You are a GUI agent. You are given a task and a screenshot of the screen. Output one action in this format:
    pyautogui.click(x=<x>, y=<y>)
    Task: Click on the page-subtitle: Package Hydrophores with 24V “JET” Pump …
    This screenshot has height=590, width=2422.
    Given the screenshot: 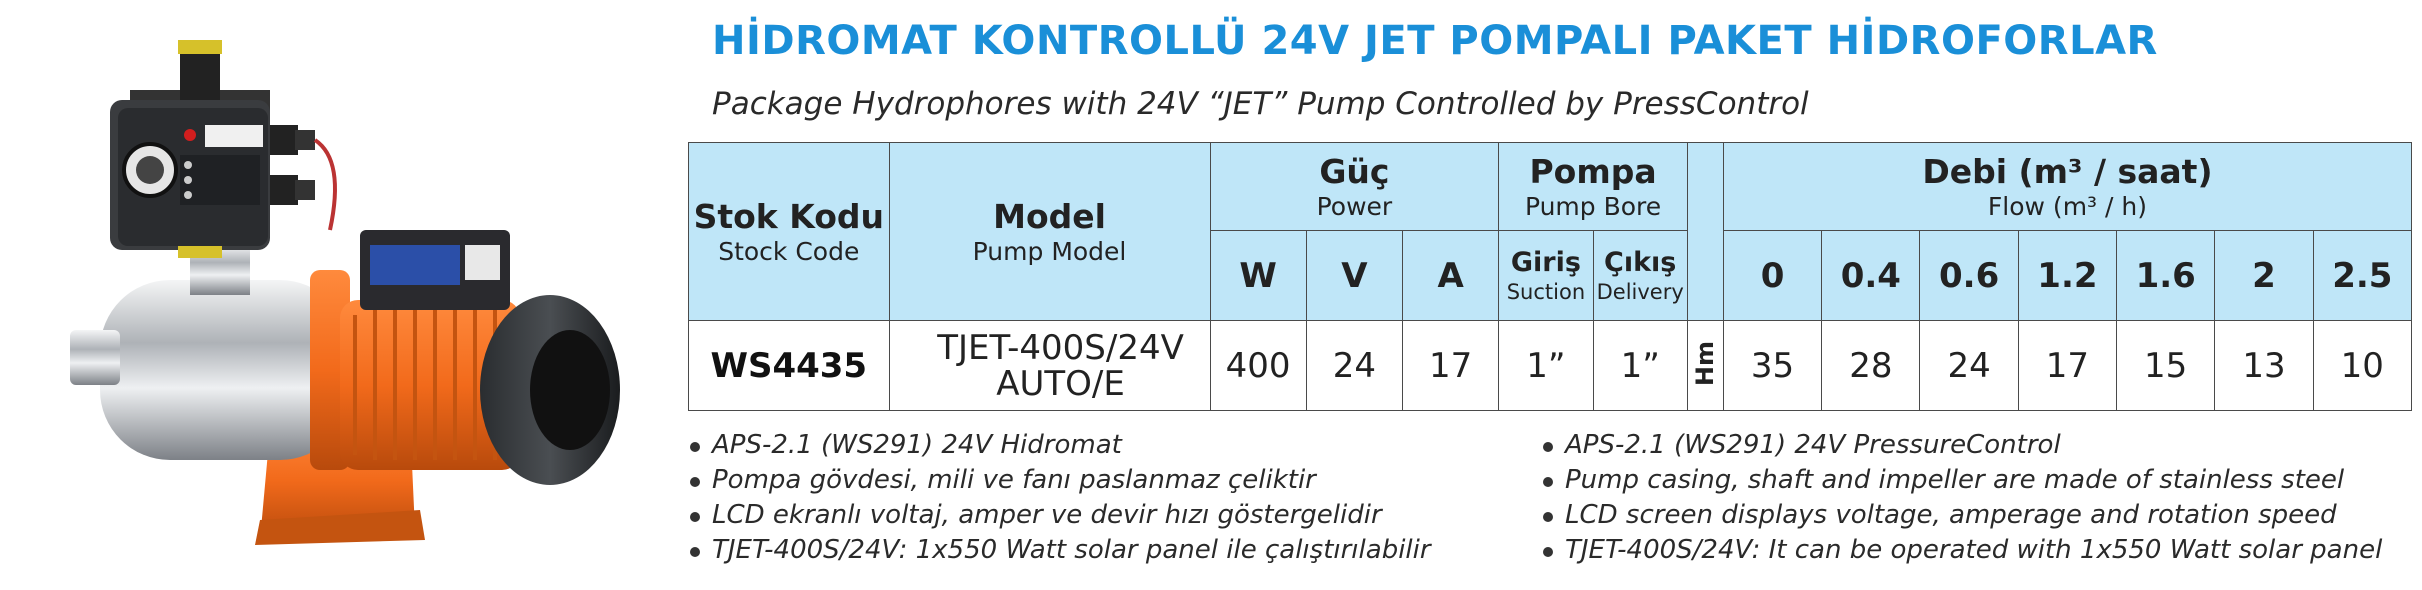 What is the action you would take?
    pyautogui.click(x=1260, y=104)
    